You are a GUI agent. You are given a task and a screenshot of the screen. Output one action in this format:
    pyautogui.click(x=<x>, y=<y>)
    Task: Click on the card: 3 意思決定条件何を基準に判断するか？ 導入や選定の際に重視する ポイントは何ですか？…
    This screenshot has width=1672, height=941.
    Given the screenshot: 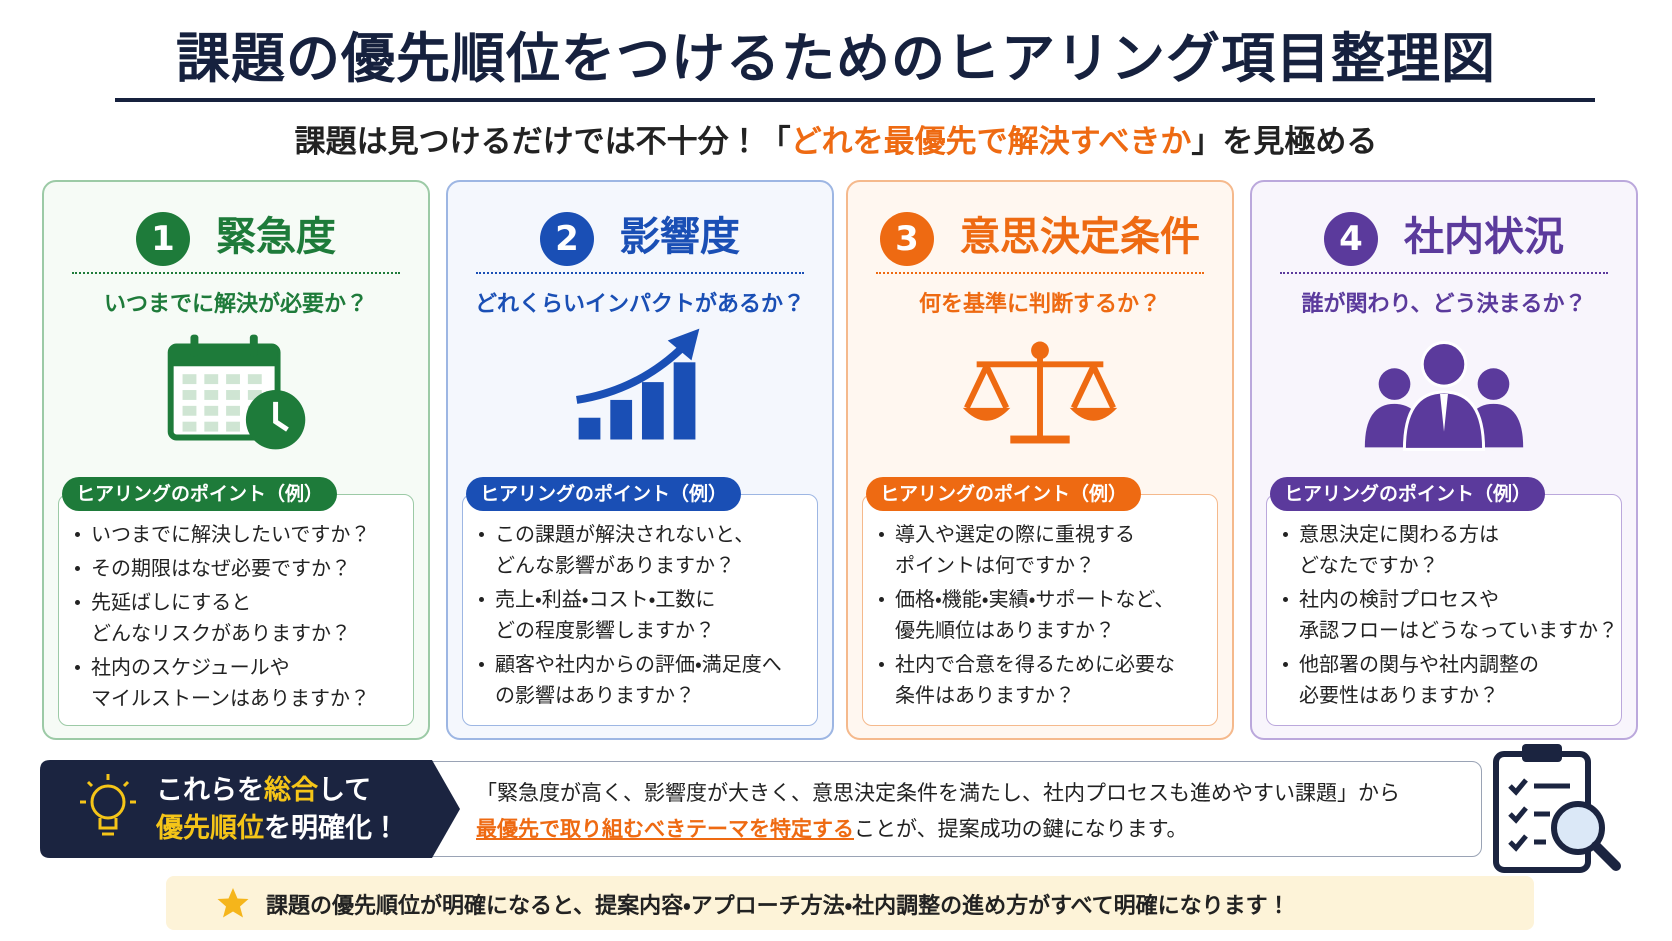 What is the action you would take?
    pyautogui.click(x=1040, y=460)
    